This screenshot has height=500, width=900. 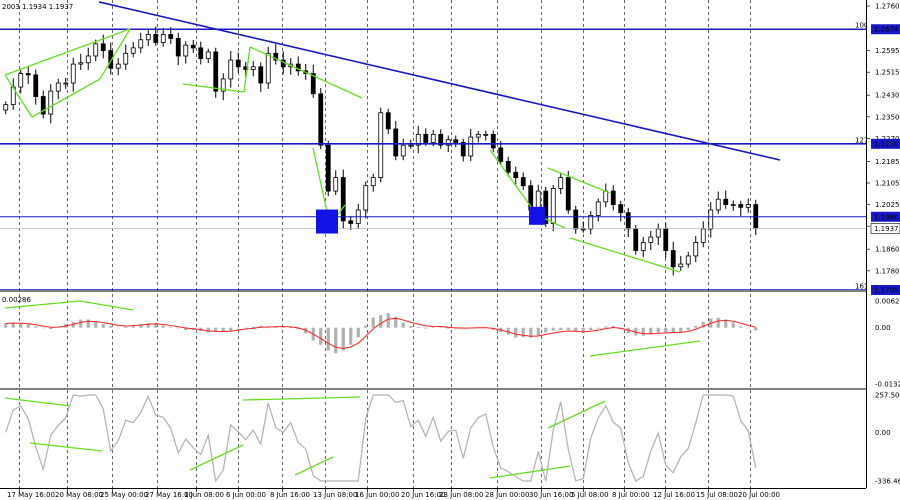 I want to click on time-tick-label: 13 Jun 08:00, so click(x=335, y=495).